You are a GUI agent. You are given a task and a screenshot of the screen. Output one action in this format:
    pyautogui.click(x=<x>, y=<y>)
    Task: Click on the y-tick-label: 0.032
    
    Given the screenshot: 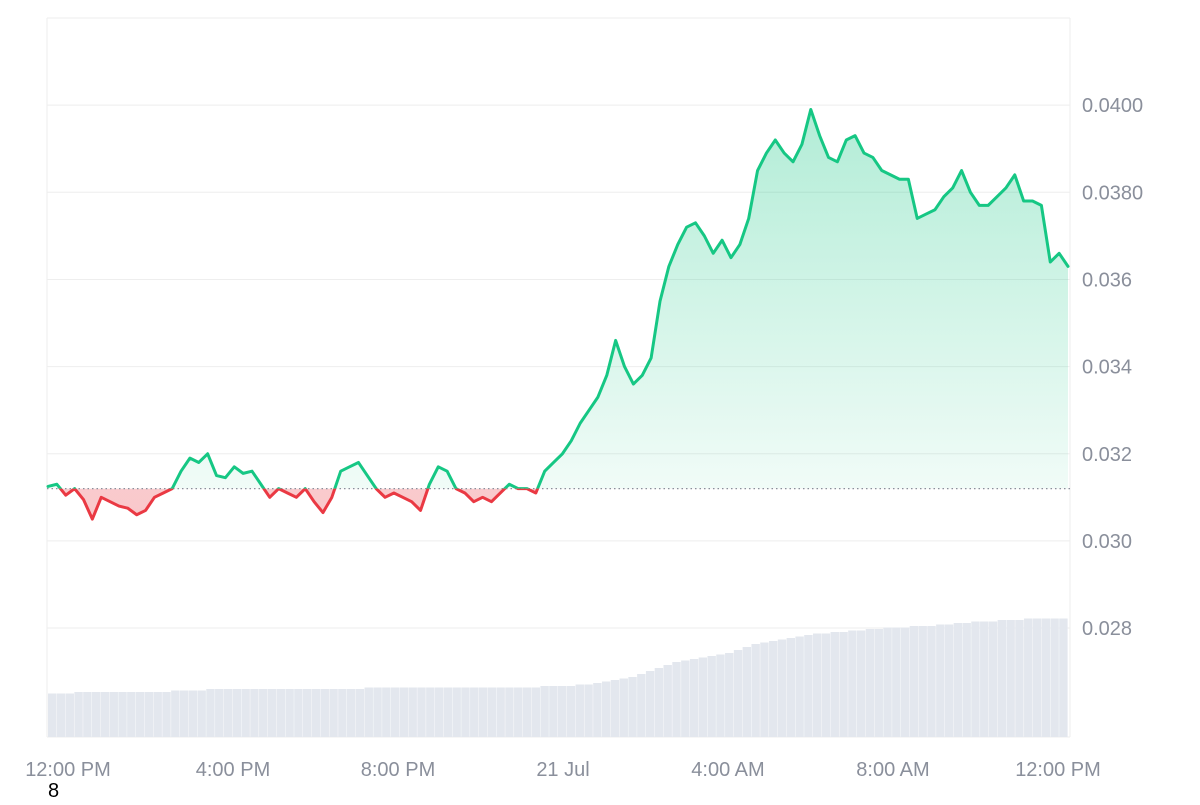 What is the action you would take?
    pyautogui.click(x=1107, y=455)
    